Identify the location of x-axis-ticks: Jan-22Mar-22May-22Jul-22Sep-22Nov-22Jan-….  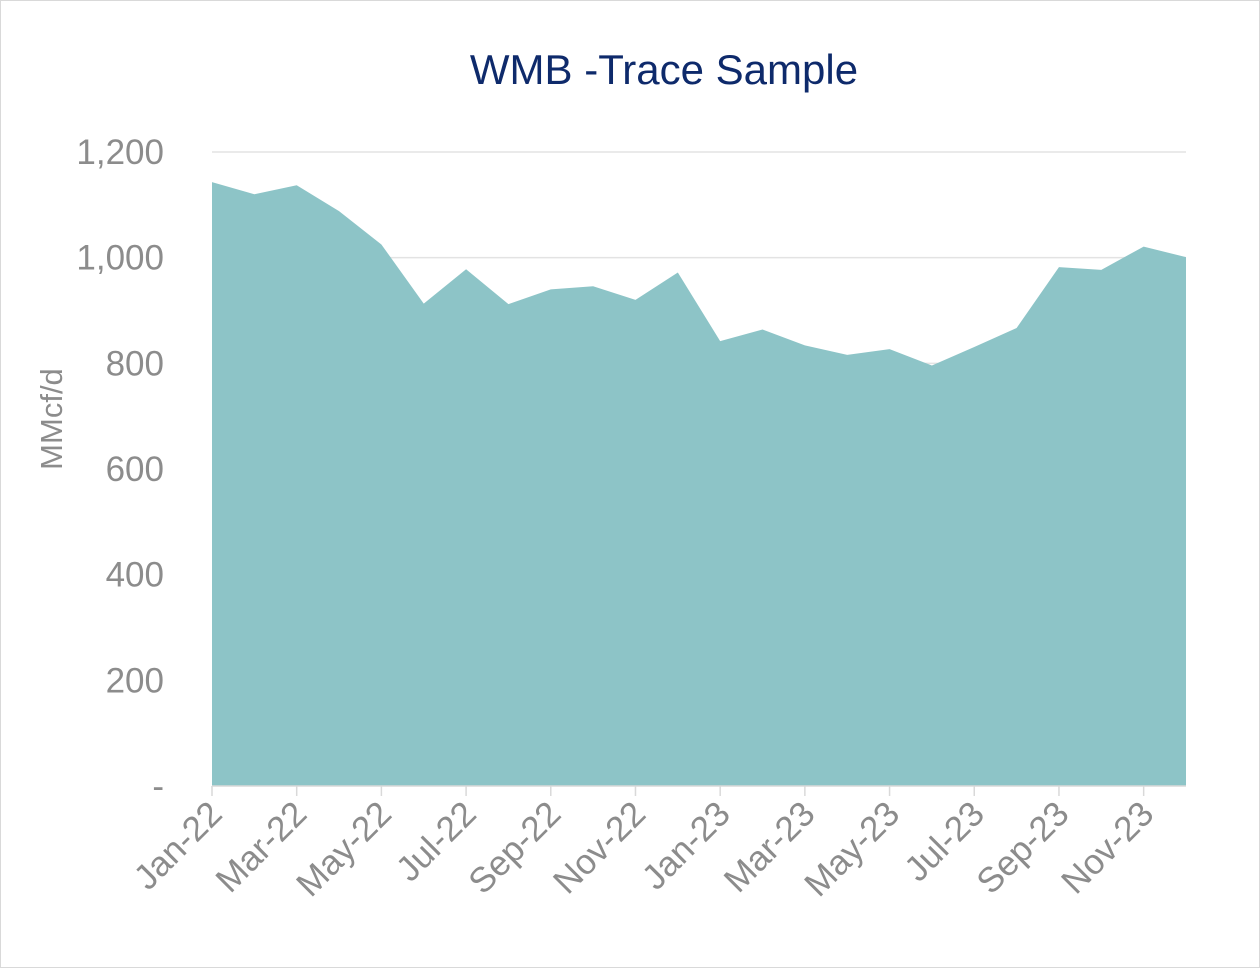
(643, 849).